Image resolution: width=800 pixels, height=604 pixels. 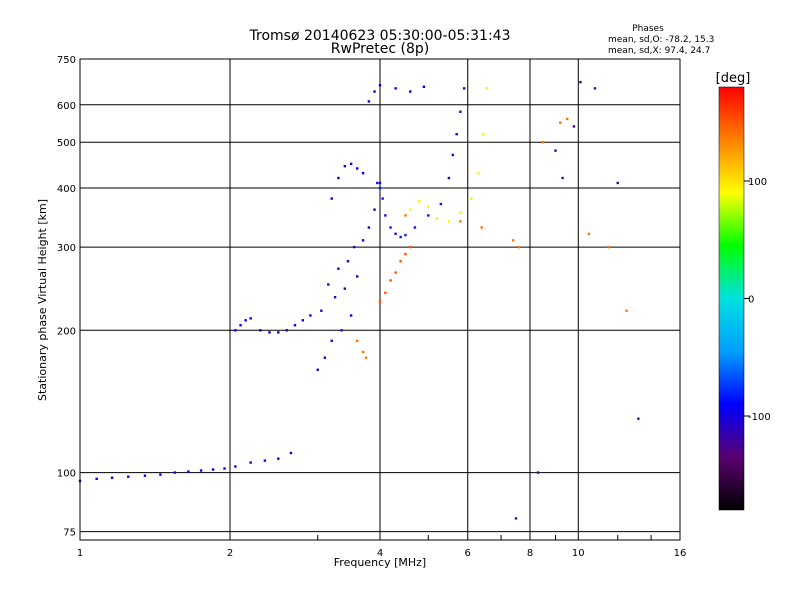 What do you see at coordinates (66, 189) in the screenshot?
I see `y-tick-label: 400` at bounding box center [66, 189].